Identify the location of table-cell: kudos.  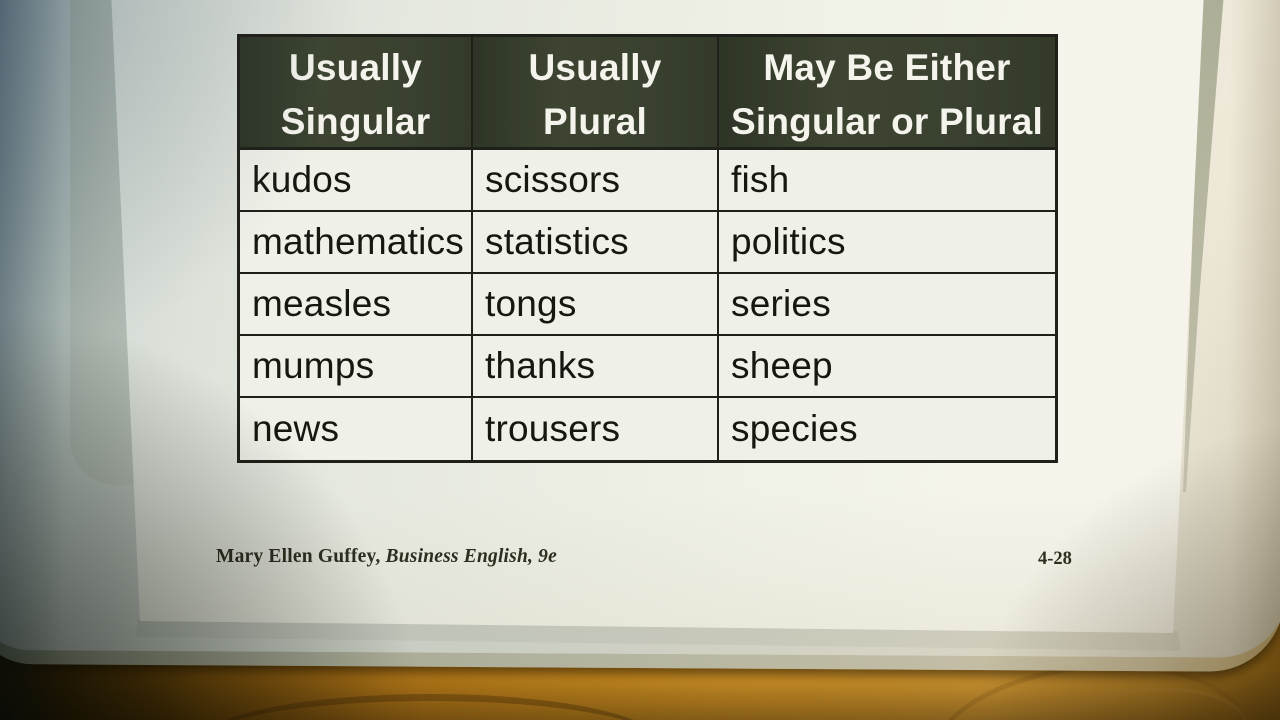
(356, 181).